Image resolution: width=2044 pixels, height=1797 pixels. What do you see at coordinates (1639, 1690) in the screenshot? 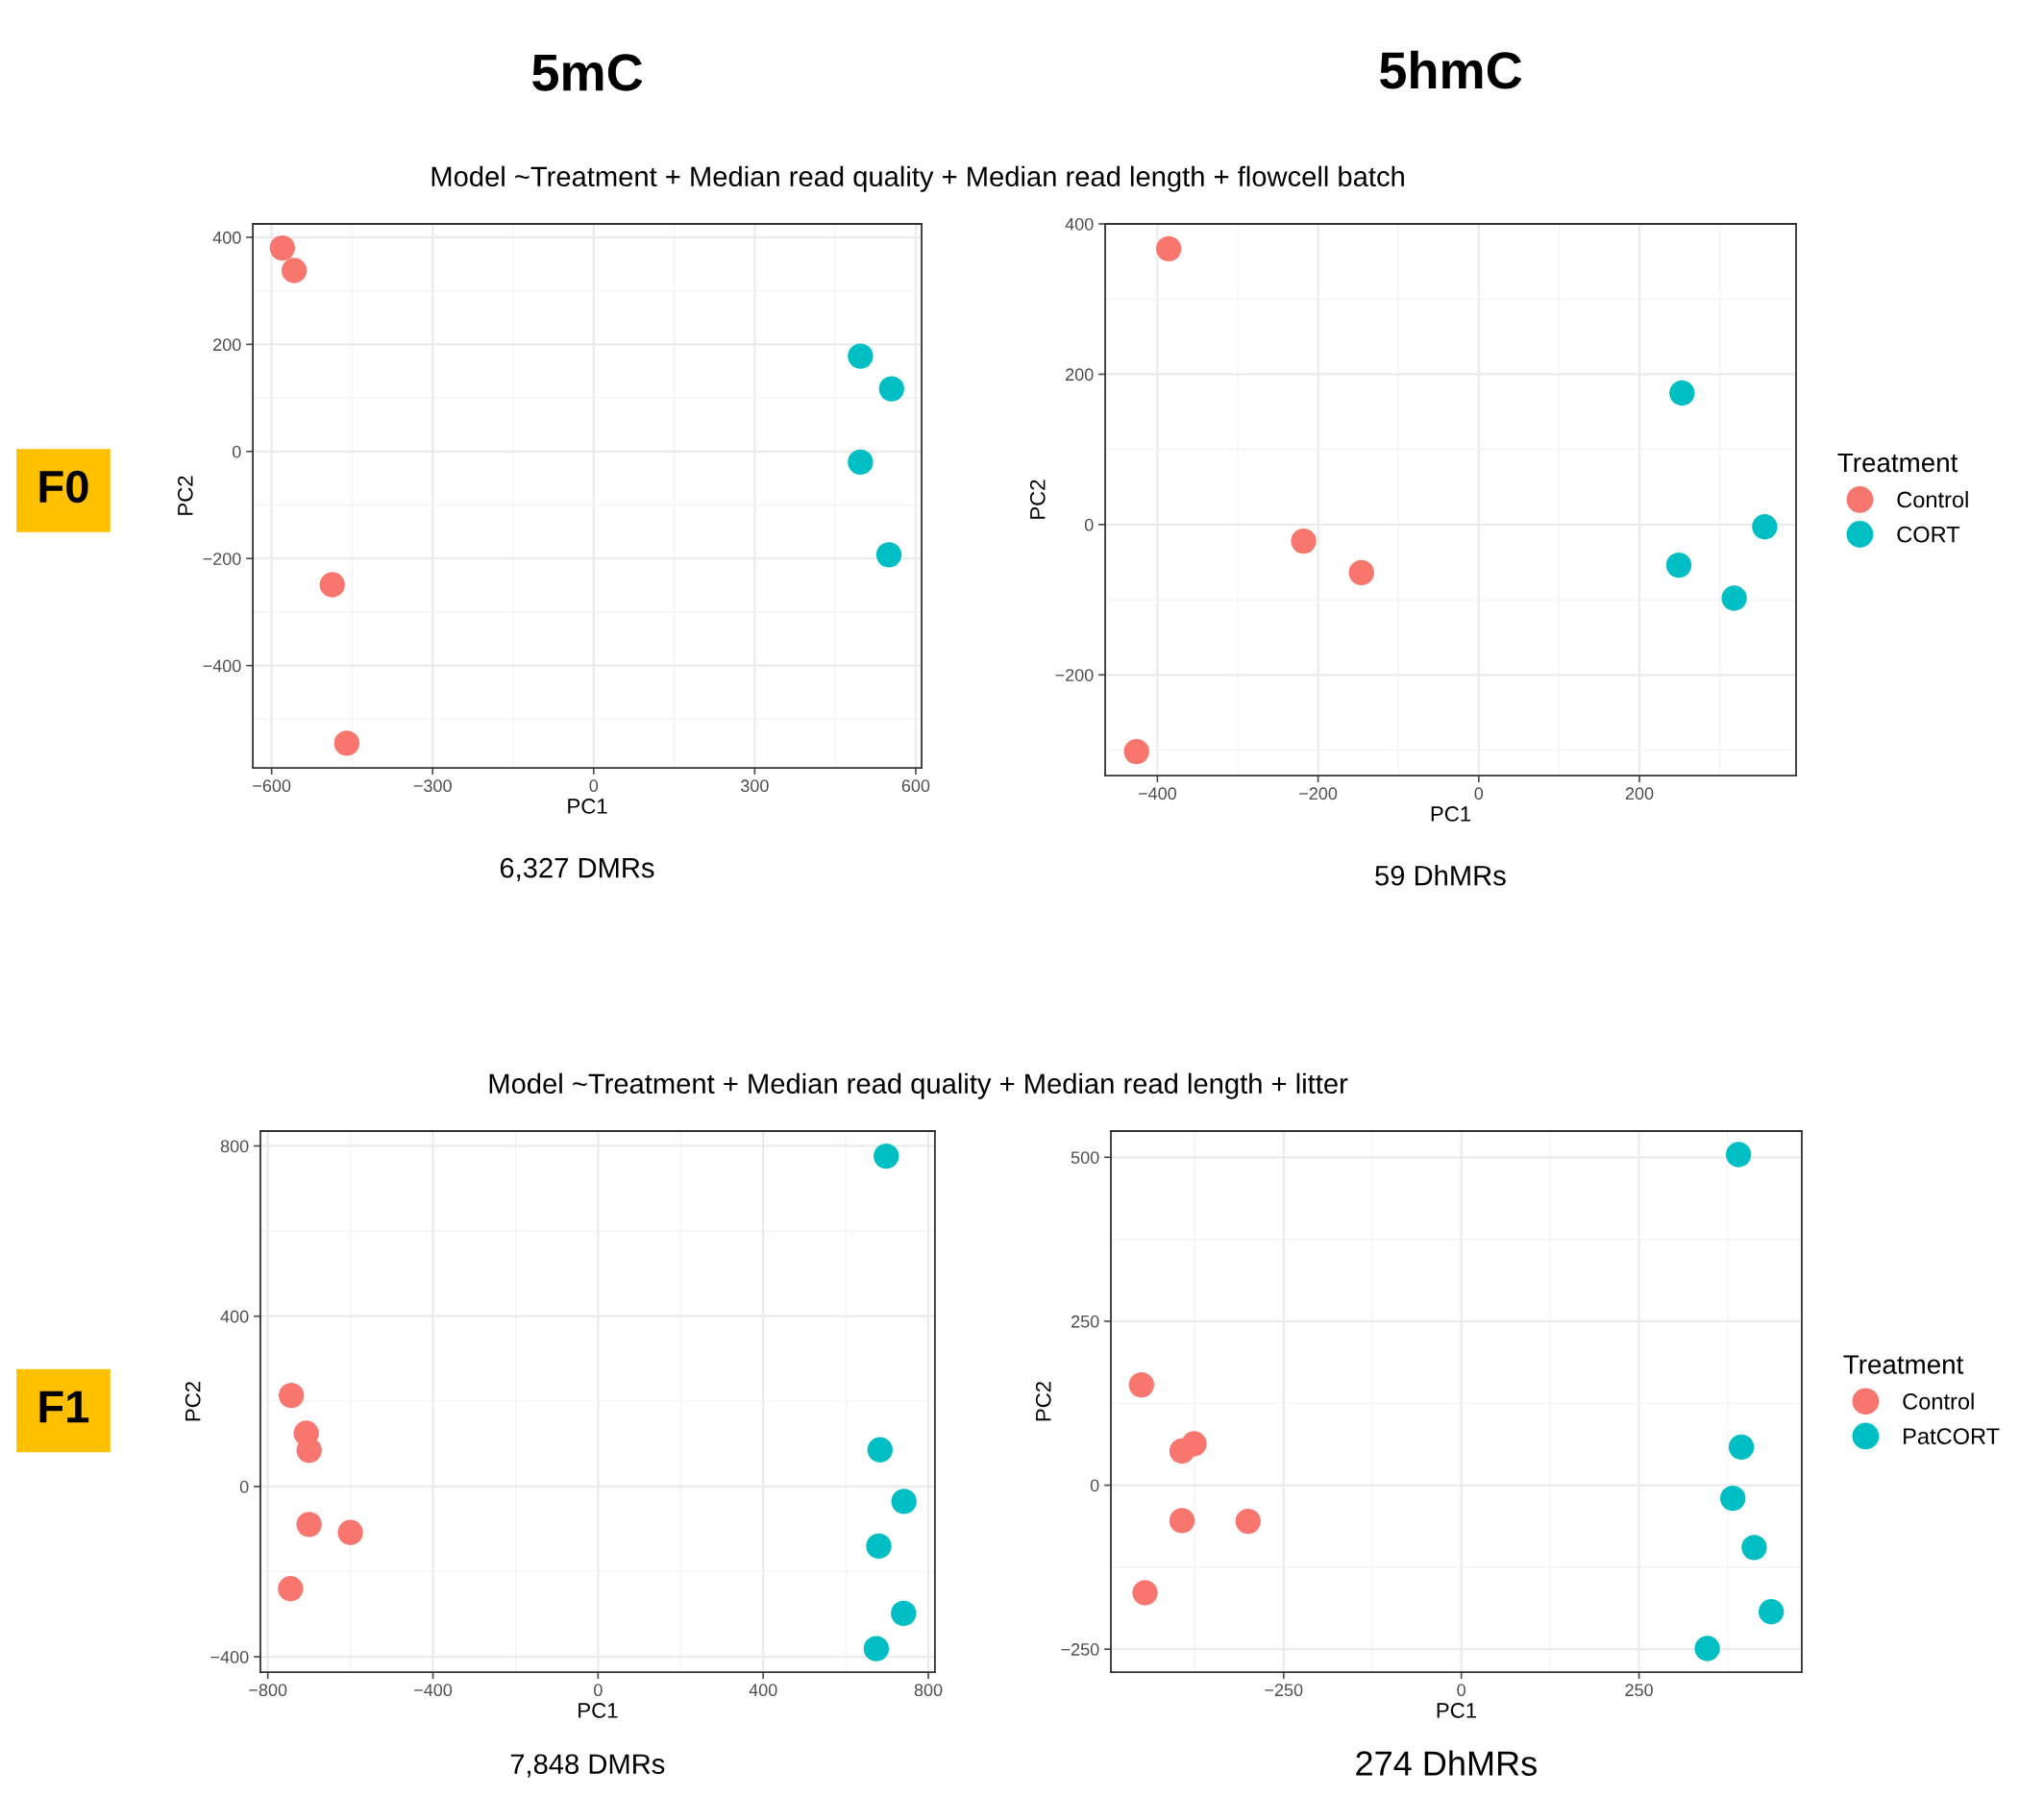
I see `x-tick-label: 250` at bounding box center [1639, 1690].